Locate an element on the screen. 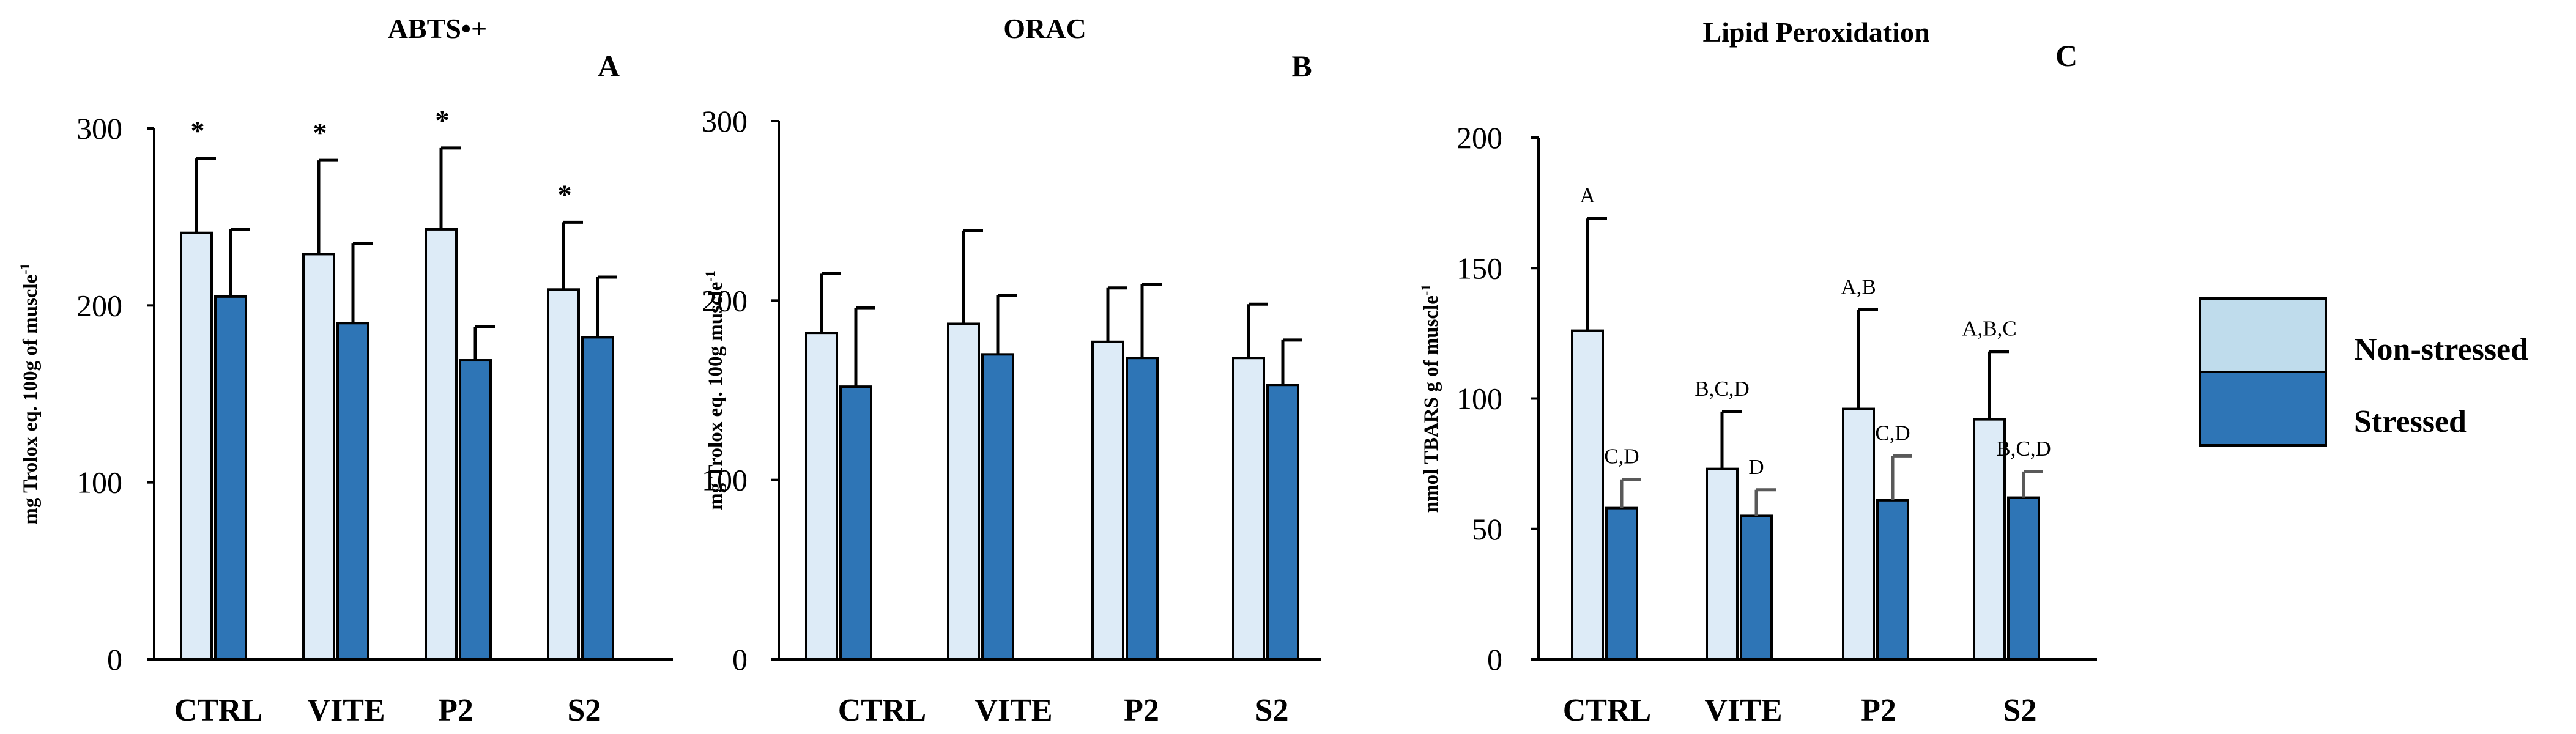 The height and width of the screenshot is (734, 2576). panel-label: B is located at coordinates (1301, 66).